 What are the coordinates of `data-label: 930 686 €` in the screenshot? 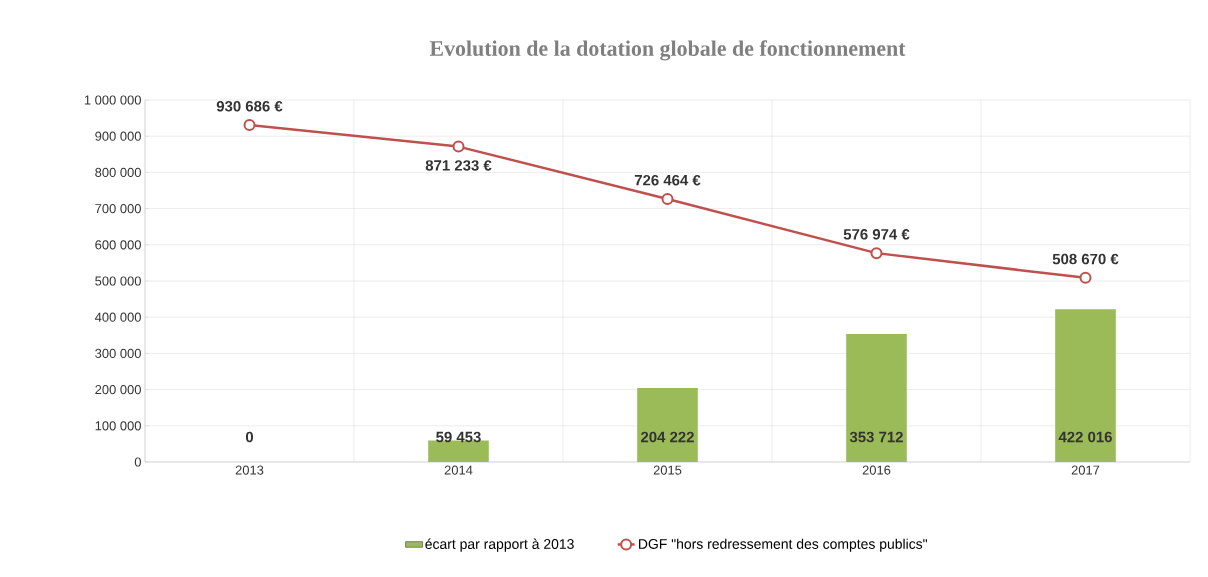 It's located at (249, 106).